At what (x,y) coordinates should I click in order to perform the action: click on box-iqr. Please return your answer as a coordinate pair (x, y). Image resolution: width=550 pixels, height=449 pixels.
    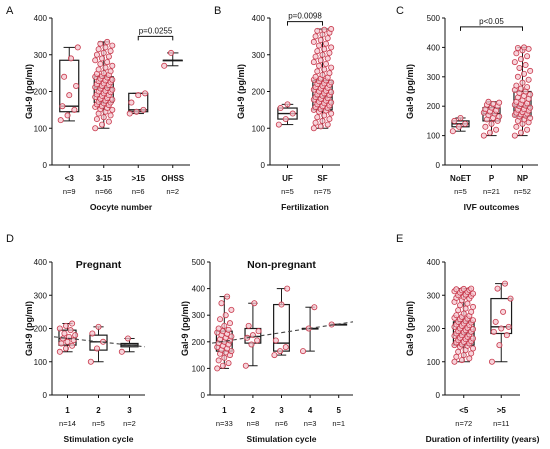
    Looking at the image, I should click on (501, 316).